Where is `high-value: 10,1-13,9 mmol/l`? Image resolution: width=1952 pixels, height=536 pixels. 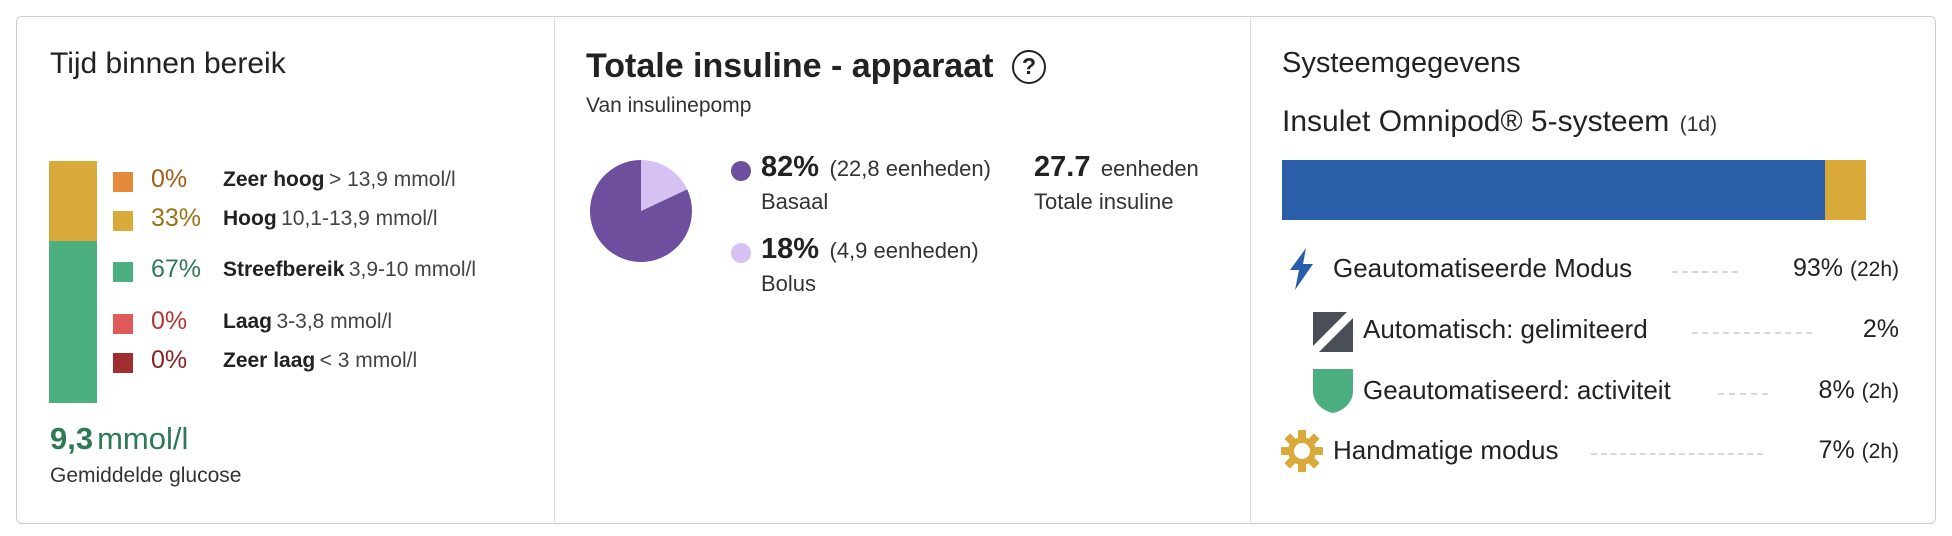
high-value: 10,1-13,9 mmol/l is located at coordinates (359, 218).